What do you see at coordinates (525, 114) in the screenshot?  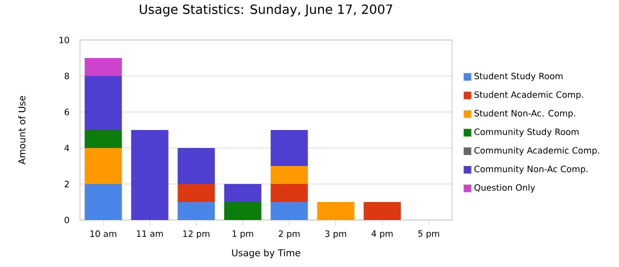 I see `legend-label: Student Non-Ac. Comp.` at bounding box center [525, 114].